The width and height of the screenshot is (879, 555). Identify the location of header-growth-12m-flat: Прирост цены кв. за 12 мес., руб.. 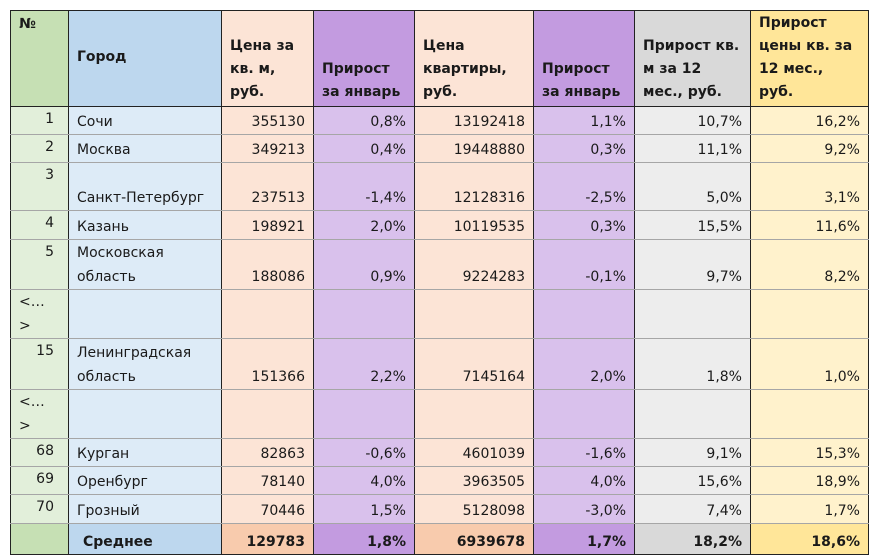
(809, 58).